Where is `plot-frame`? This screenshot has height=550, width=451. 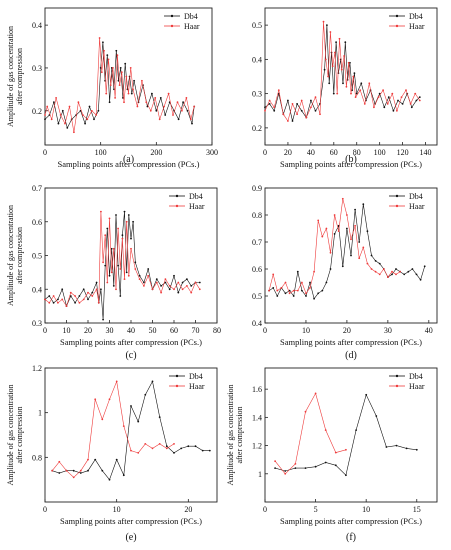 plot-frame is located at coordinates (131, 435).